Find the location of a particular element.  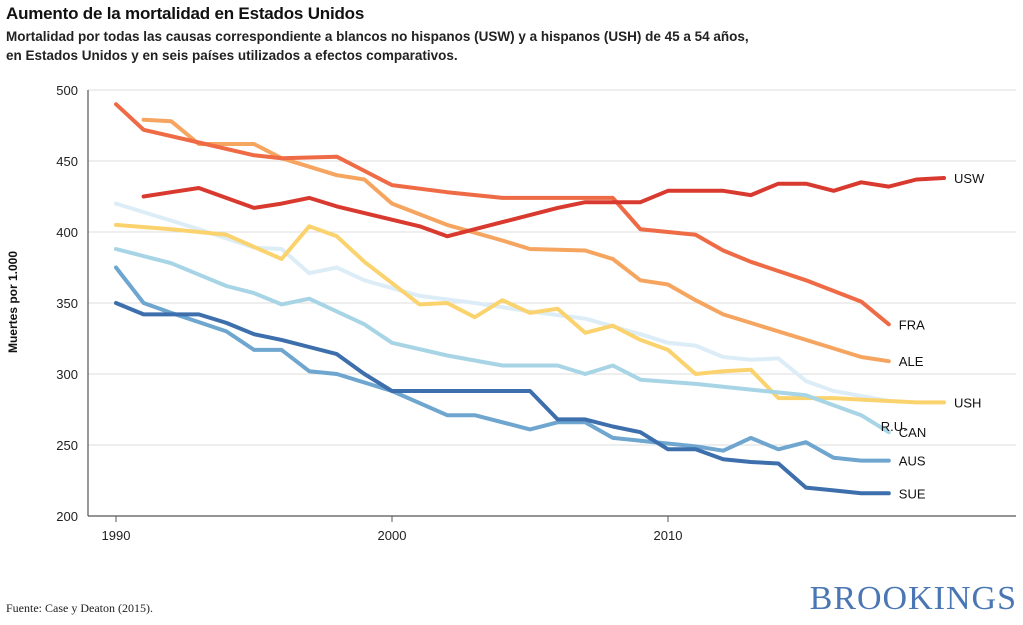

x-axis-ticks: 1990 2000 2010 is located at coordinates (392, 529).